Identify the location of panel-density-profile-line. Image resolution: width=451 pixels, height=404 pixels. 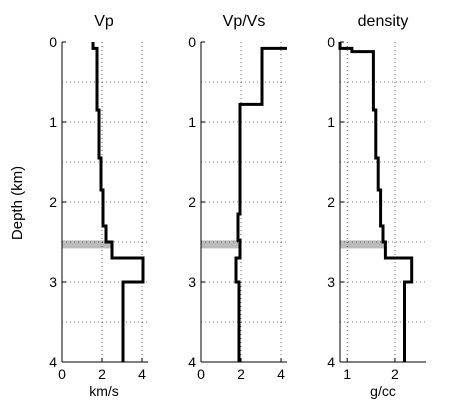
(376, 202).